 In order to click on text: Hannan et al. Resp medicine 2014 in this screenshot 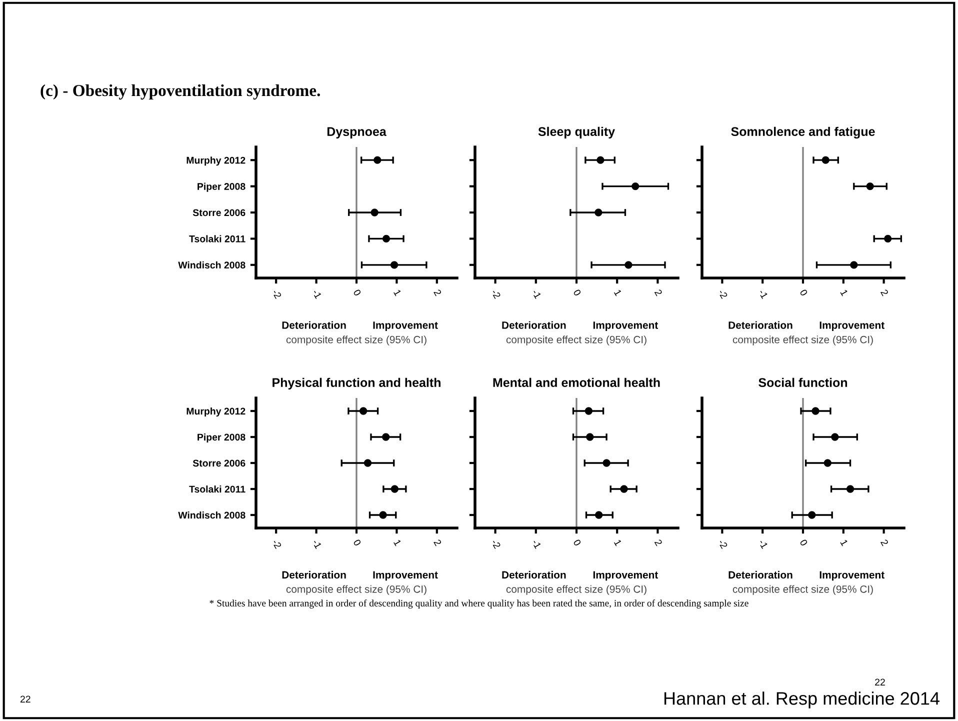, I will do `click(802, 700)`.